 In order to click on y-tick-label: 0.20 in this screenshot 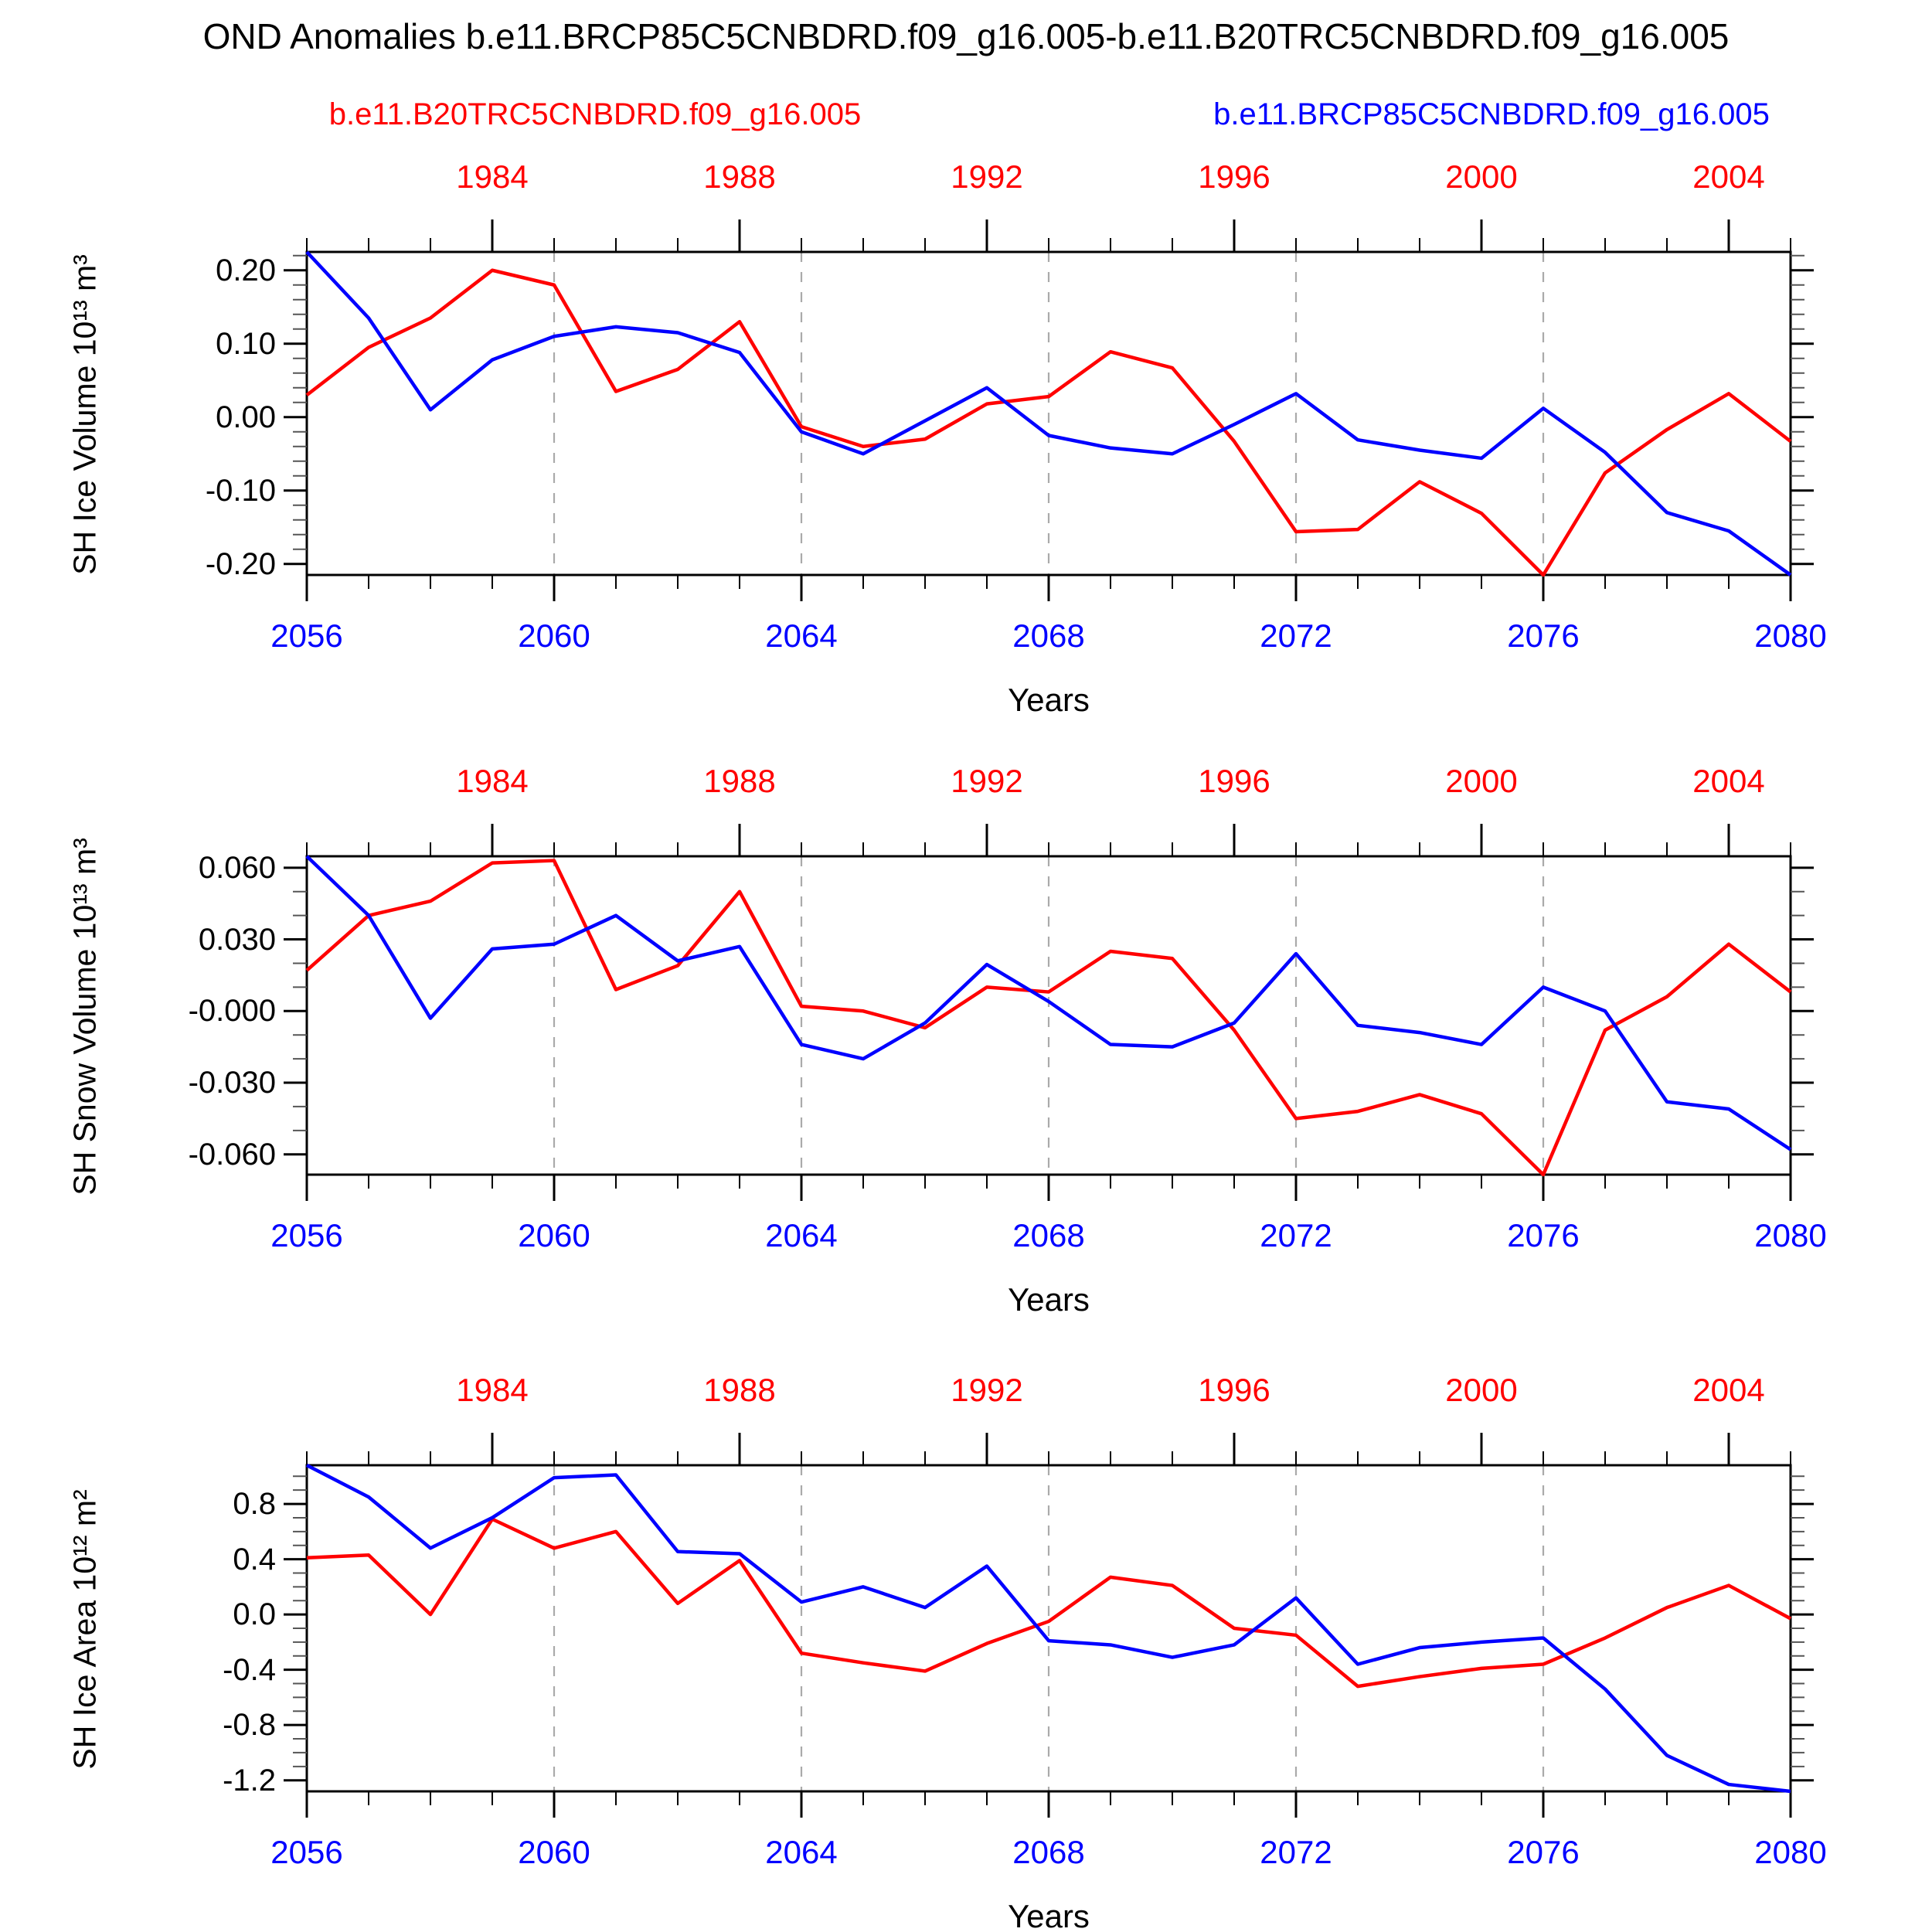, I will do `click(246, 270)`.